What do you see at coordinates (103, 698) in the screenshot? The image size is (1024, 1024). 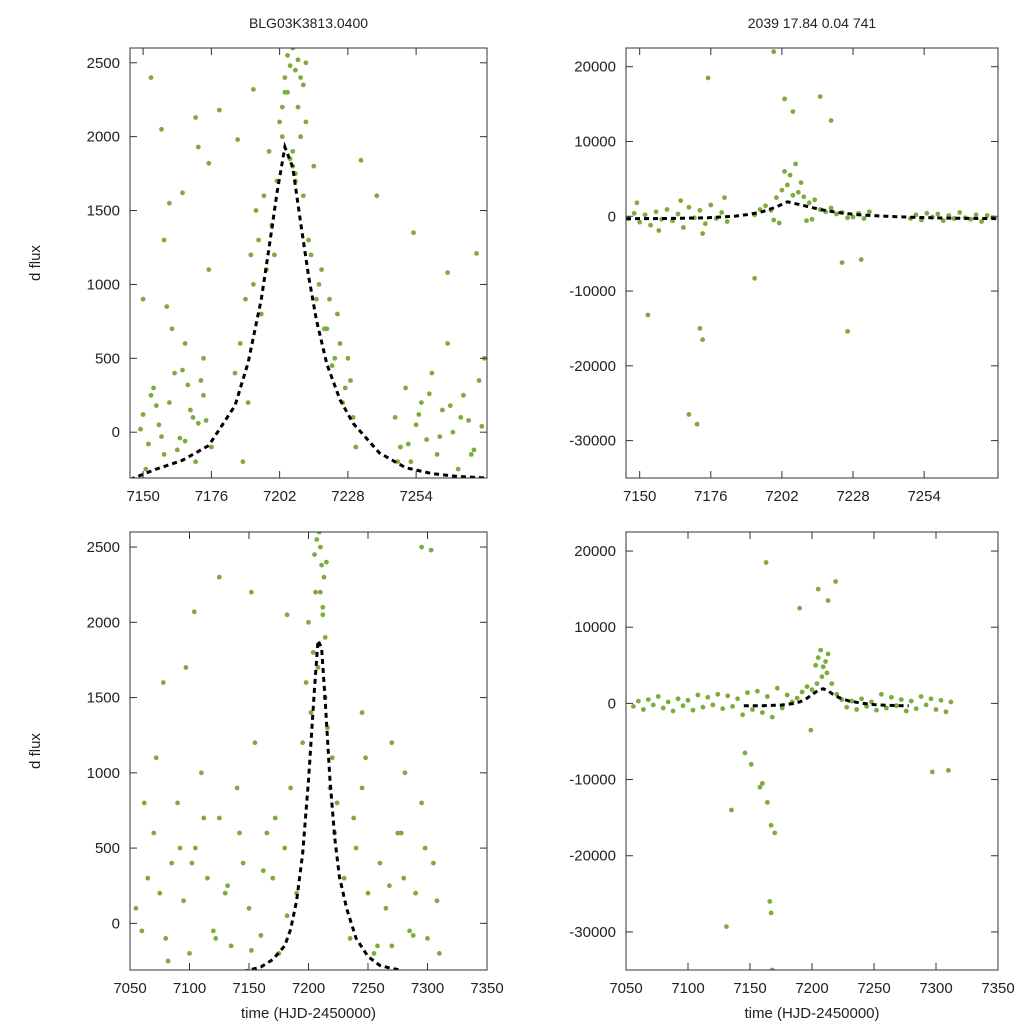 I see `y-tick-label: 1500` at bounding box center [103, 698].